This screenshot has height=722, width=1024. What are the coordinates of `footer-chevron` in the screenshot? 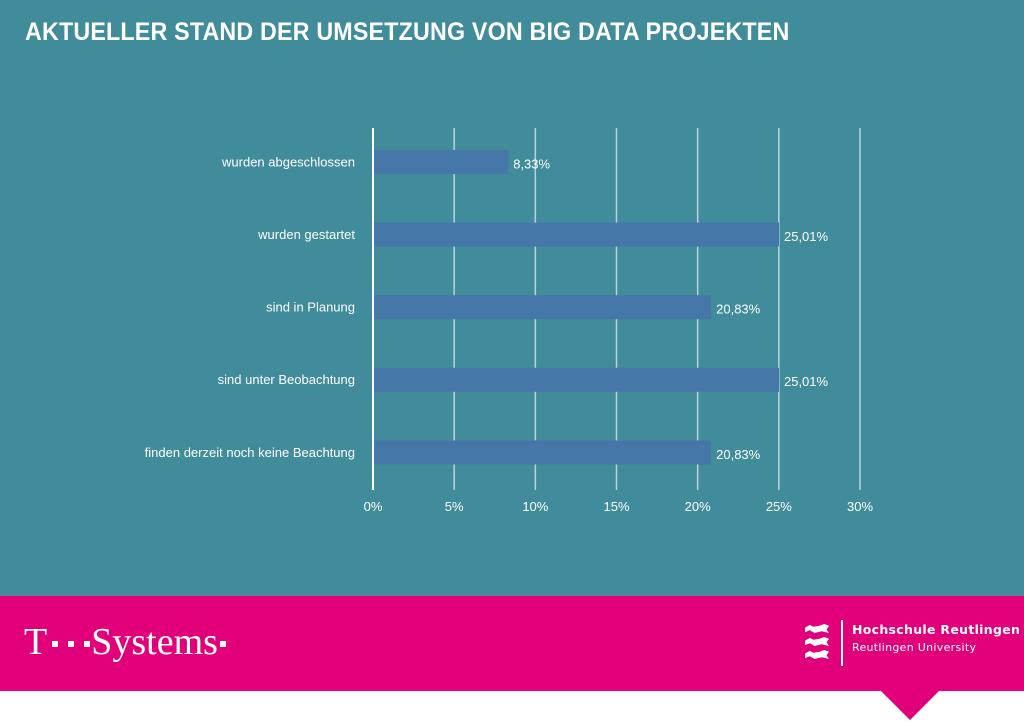 It's located at (910, 705).